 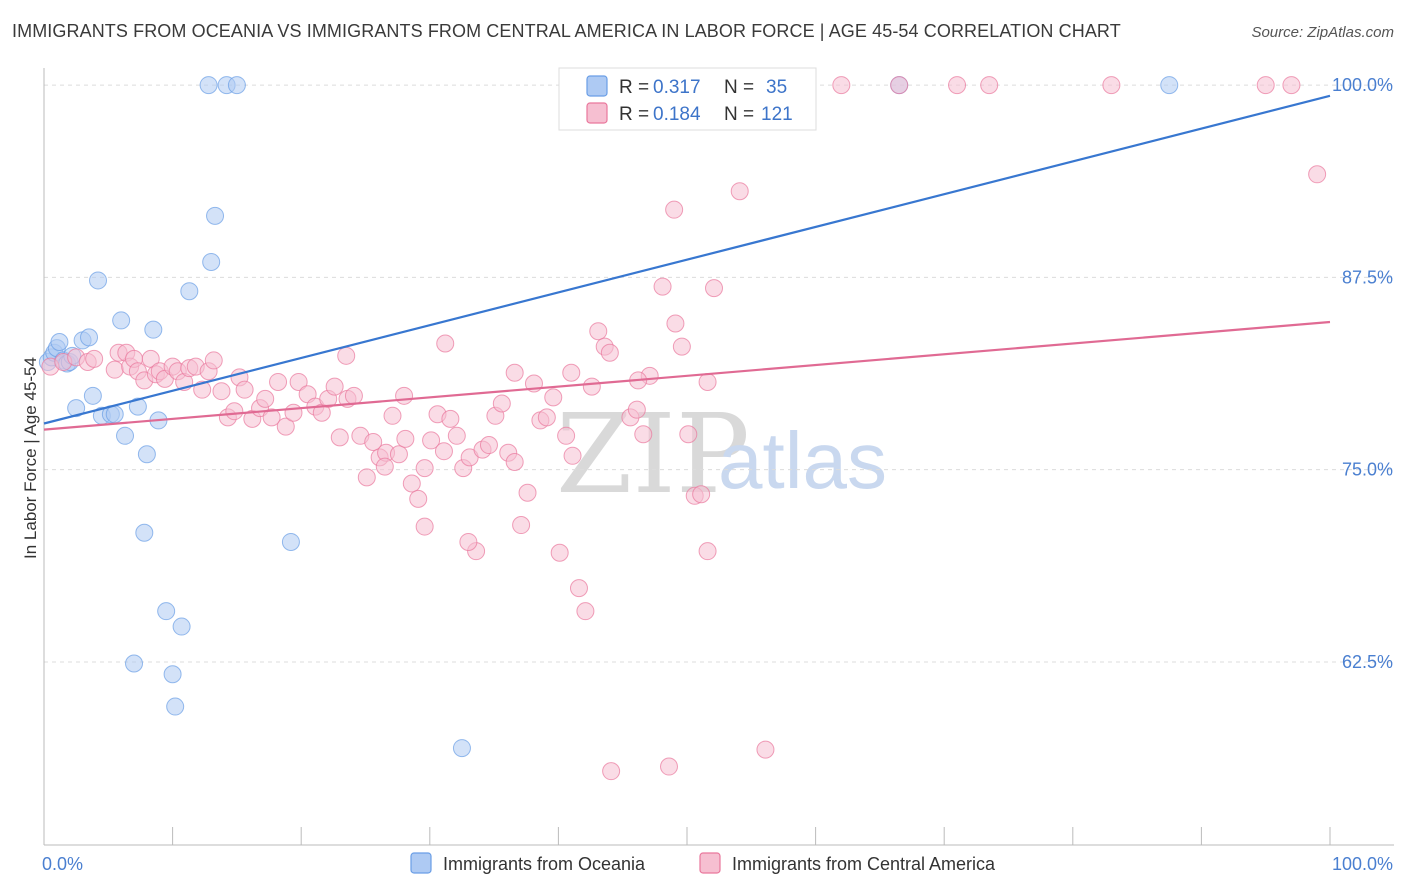 I want to click on legend-swatch-oceania, so click(x=597, y=86).